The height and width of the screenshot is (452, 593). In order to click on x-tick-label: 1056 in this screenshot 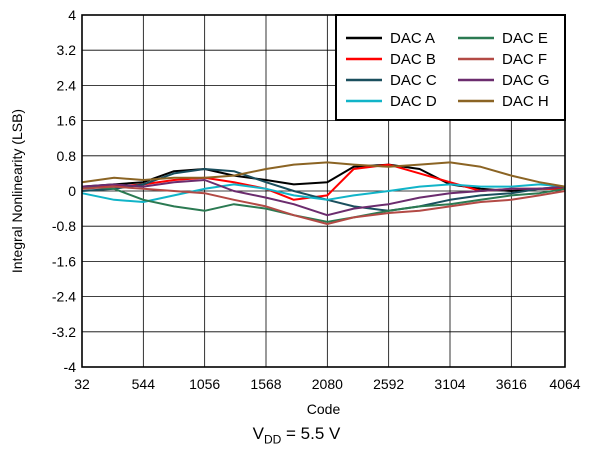, I will do `click(204, 384)`.